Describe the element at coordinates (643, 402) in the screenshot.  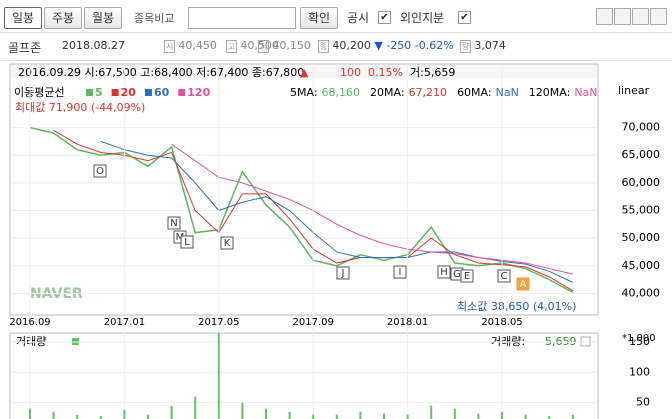
I see `y-tick-label: 50` at that location.